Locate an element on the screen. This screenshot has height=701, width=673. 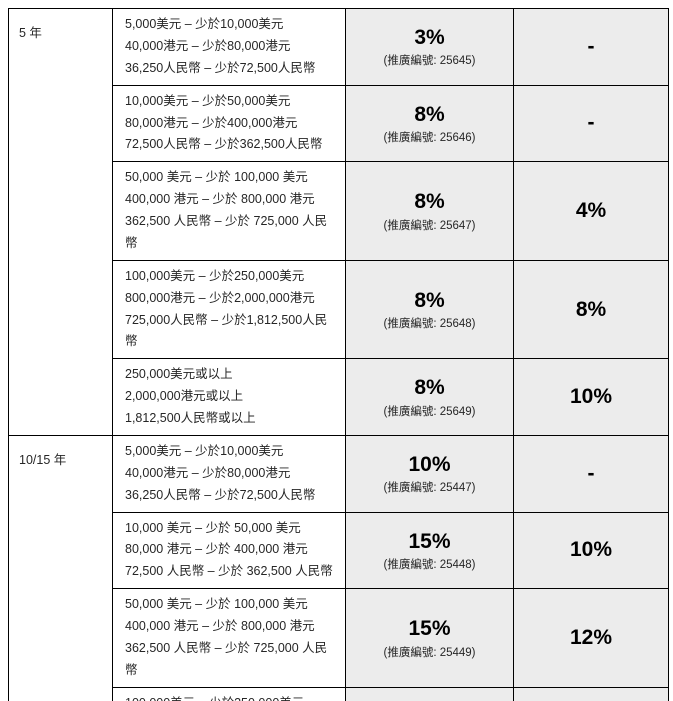
primary-rate-cell: 8% (推廣編號: 25646) is located at coordinates (429, 123).